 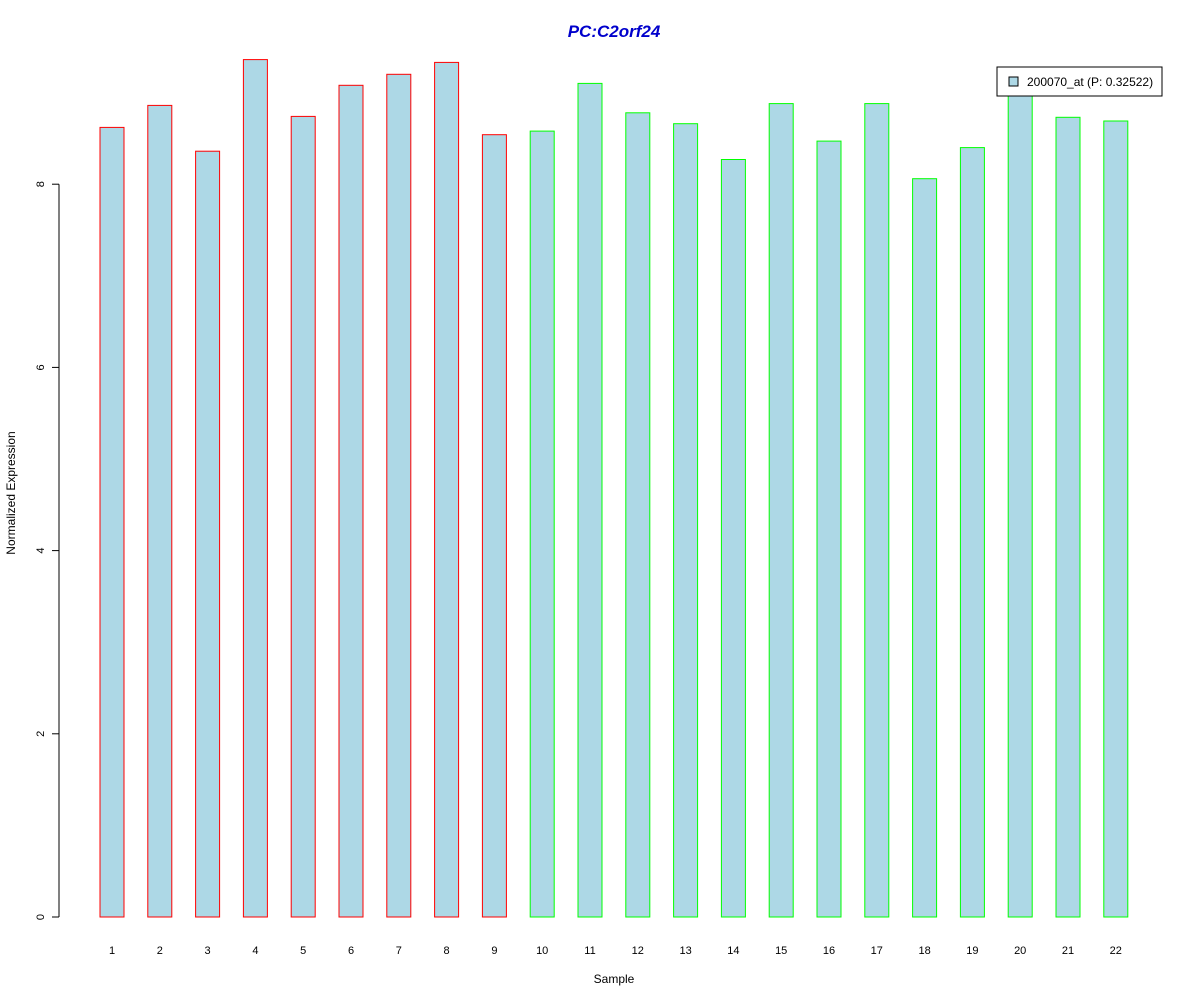 What do you see at coordinates (47, 550) in the screenshot?
I see `y-axis: 0 2 4 6 8` at bounding box center [47, 550].